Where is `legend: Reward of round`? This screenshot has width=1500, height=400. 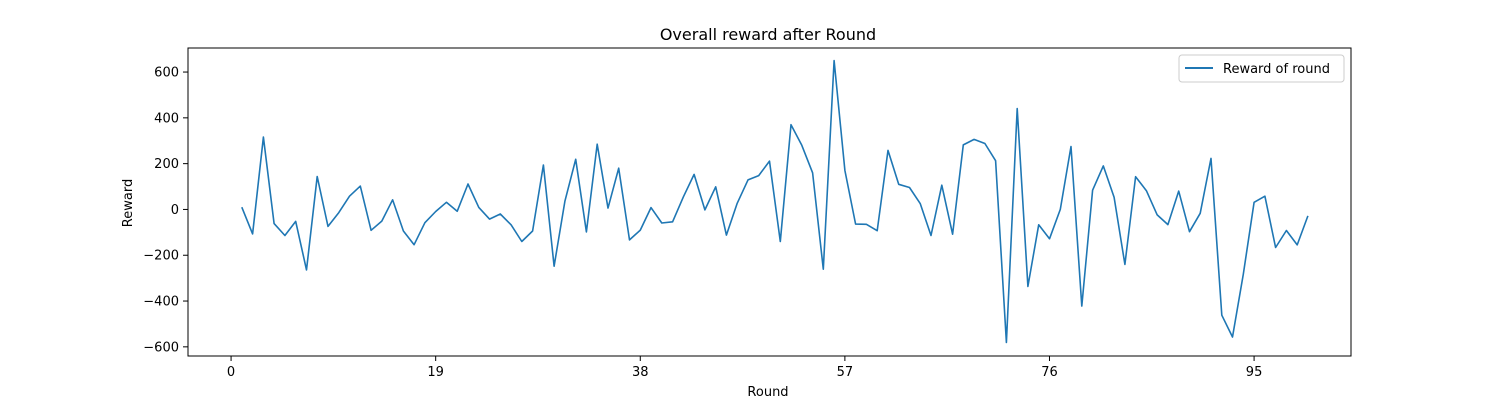 legend: Reward of round is located at coordinates (1261, 68).